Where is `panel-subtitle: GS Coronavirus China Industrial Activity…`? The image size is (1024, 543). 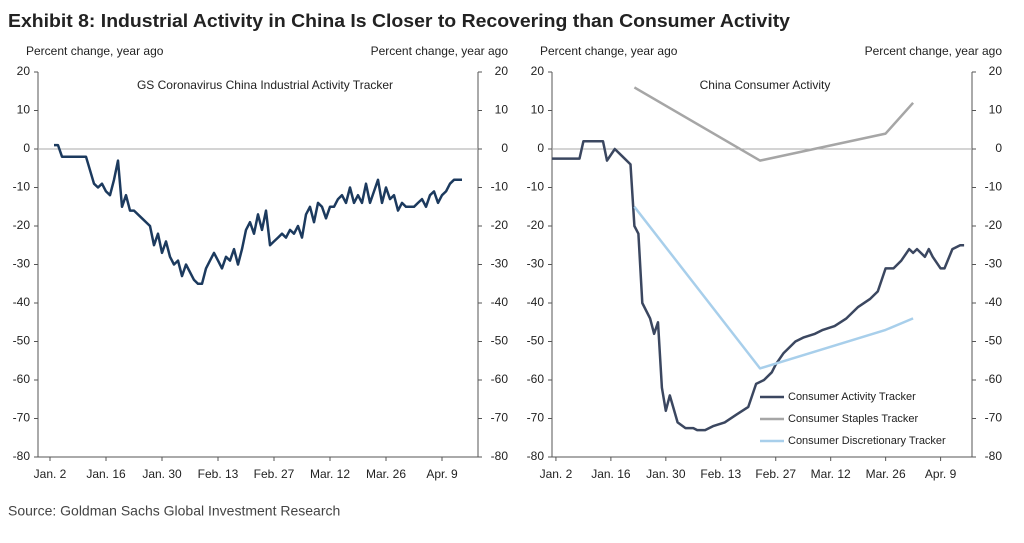
panel-subtitle: GS Coronavirus China Industrial Activity… is located at coordinates (265, 85).